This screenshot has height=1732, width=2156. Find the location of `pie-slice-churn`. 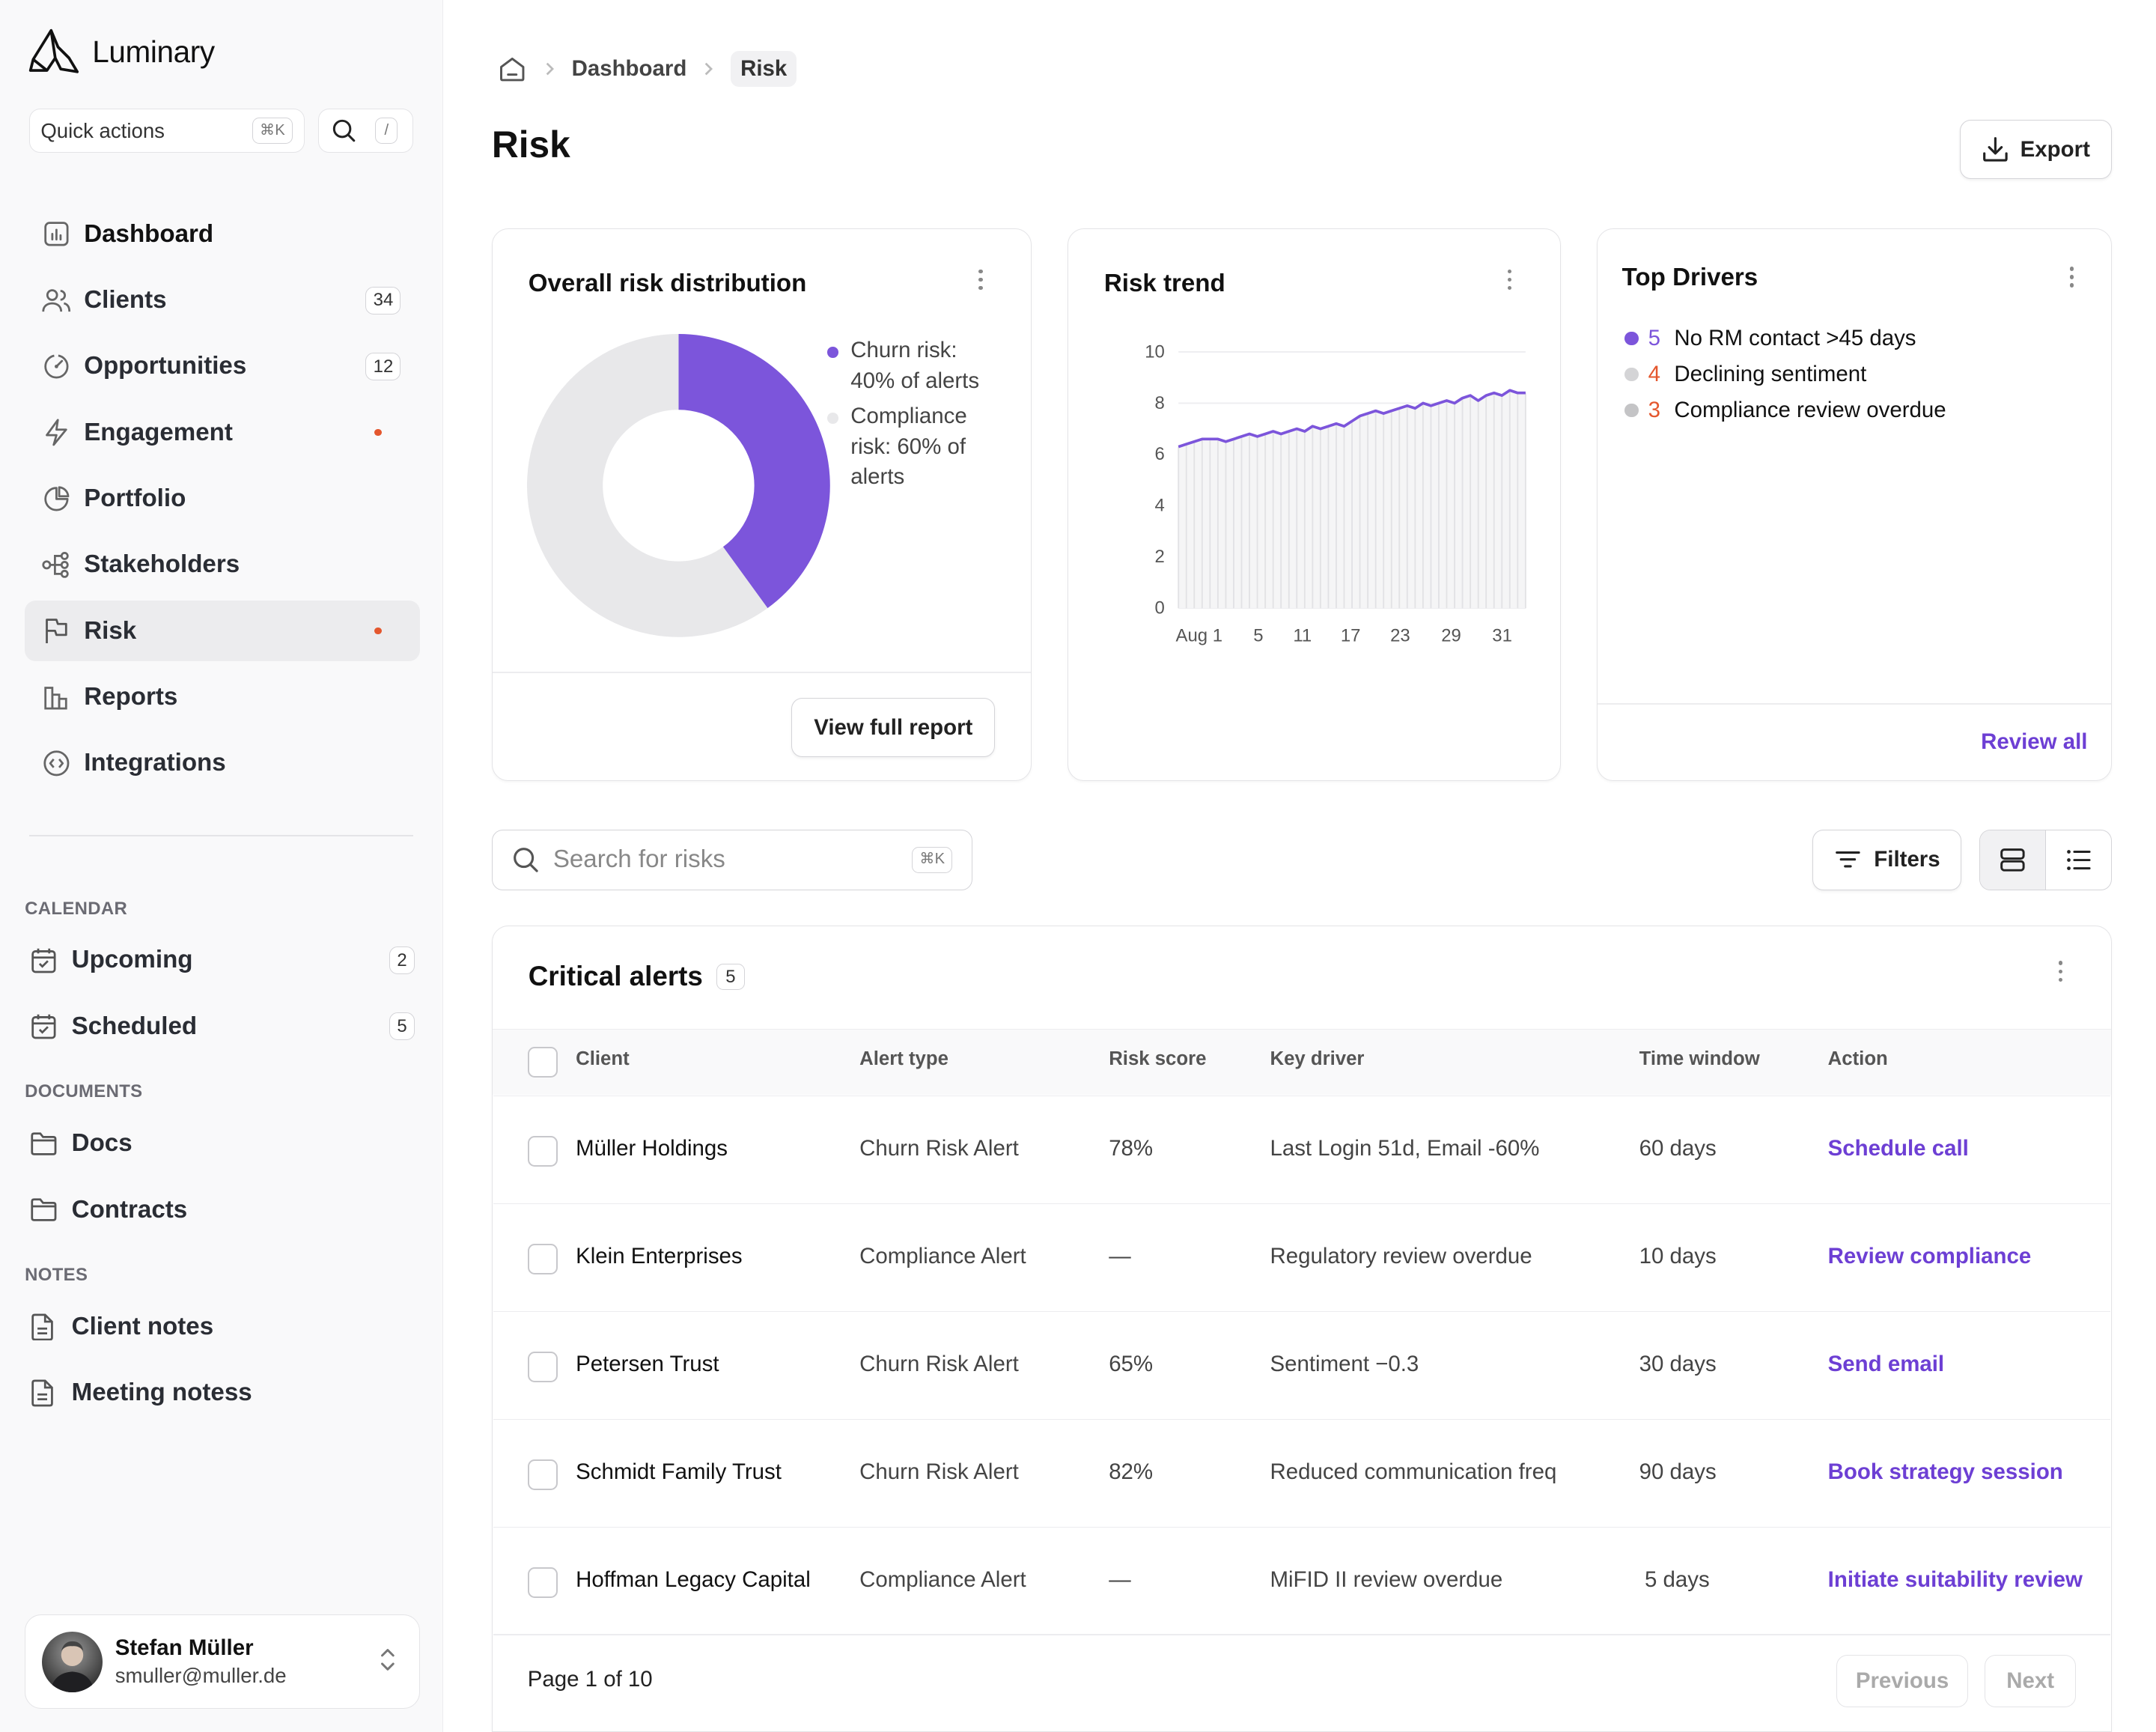

pie-slice-churn is located at coordinates (754, 471).